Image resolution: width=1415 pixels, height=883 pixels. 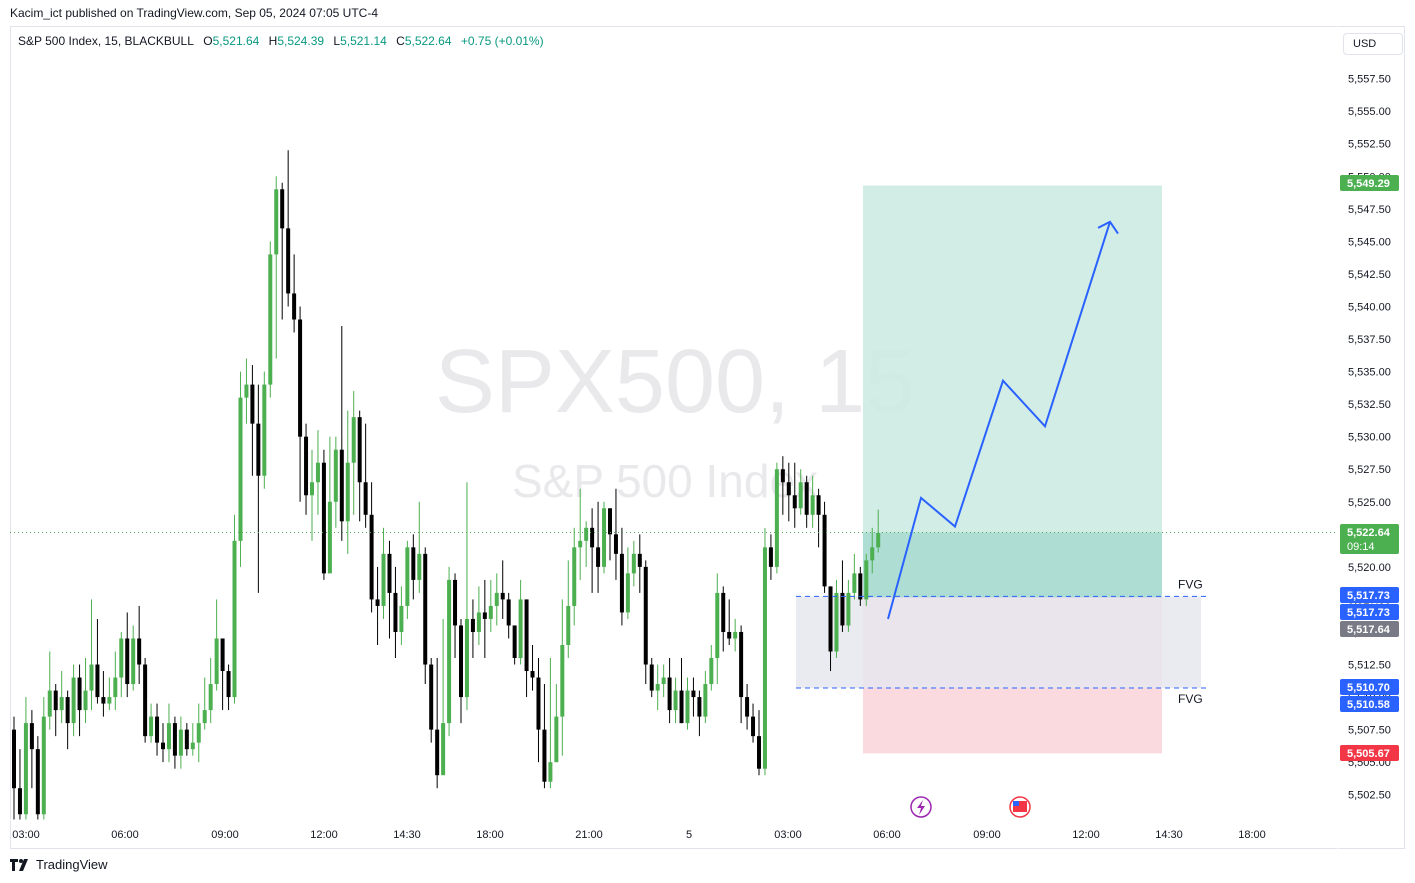 I want to click on y-tick-label: 5,537.50, so click(x=1369, y=340).